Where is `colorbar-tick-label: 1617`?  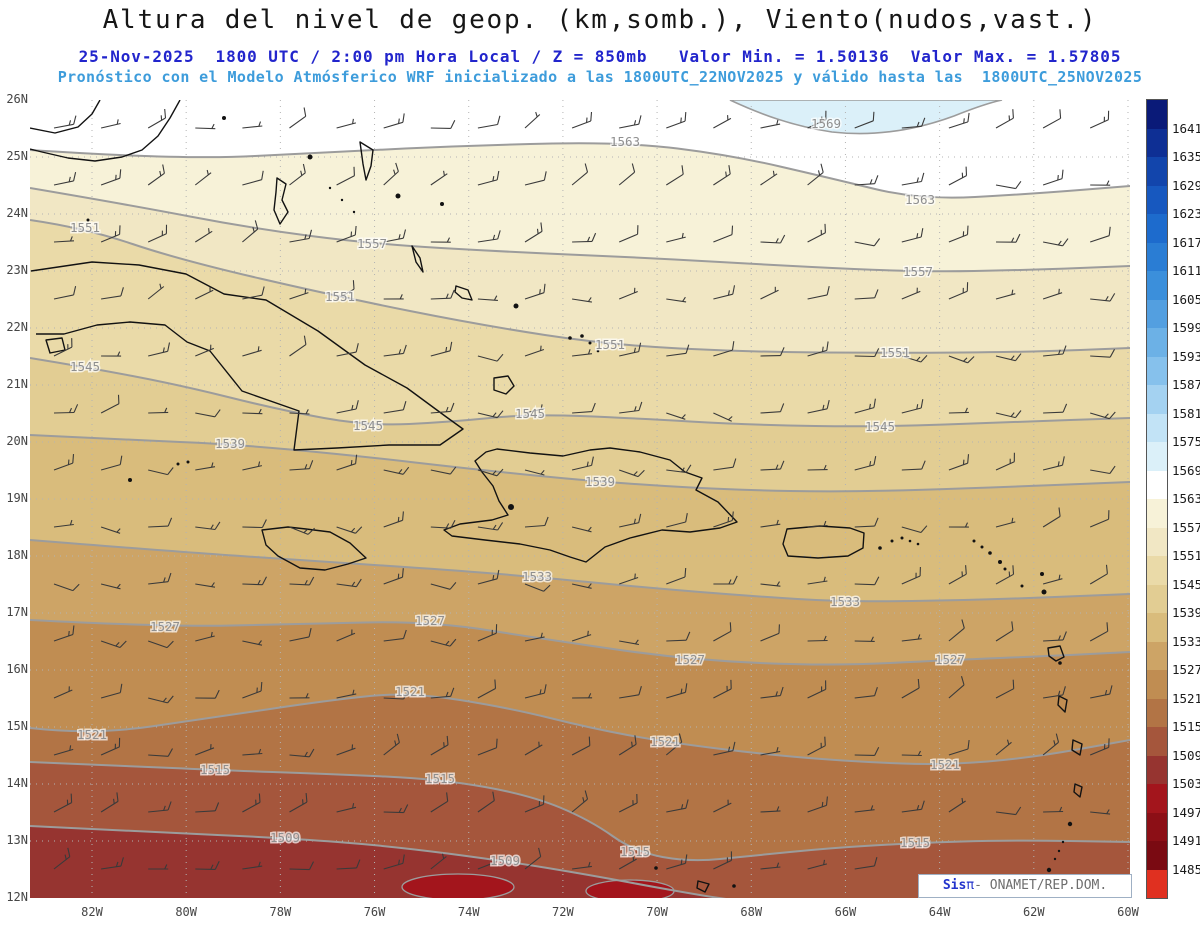
colorbar-tick-label: 1617 is located at coordinates (1186, 242).